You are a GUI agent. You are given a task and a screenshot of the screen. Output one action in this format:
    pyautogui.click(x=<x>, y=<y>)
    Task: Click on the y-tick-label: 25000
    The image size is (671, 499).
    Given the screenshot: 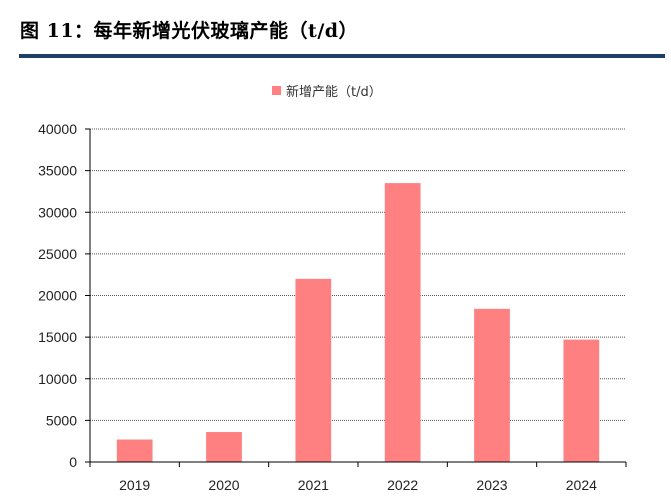 What is the action you would take?
    pyautogui.click(x=57, y=254)
    